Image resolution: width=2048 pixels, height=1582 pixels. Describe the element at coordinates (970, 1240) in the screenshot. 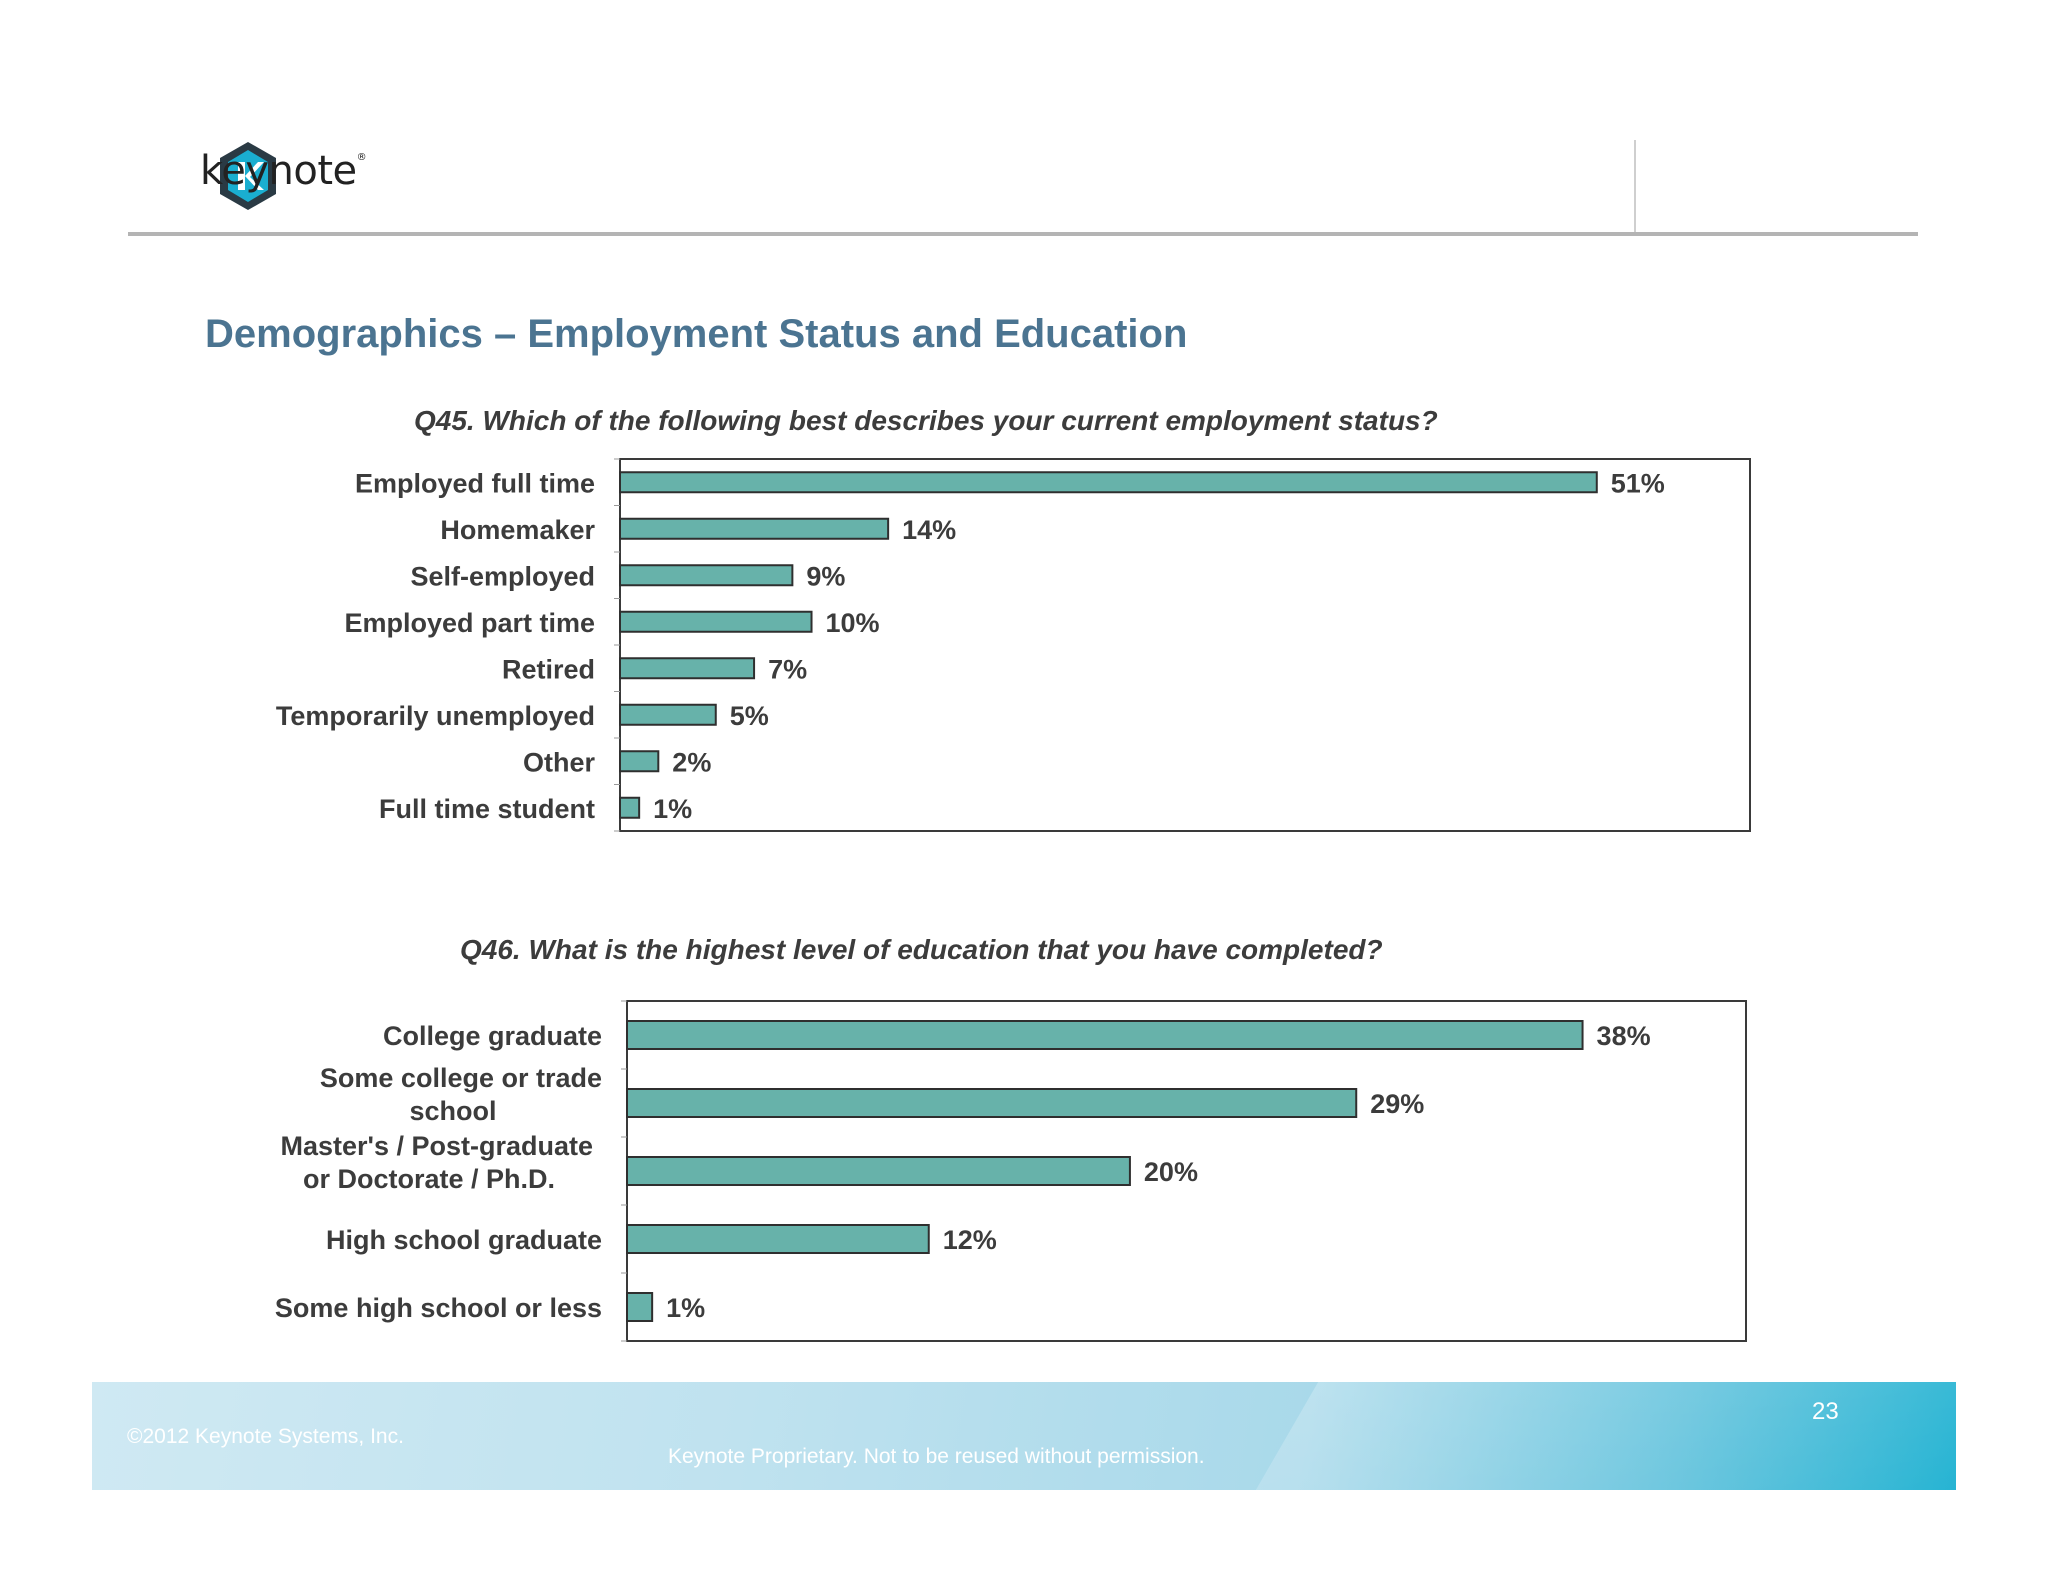

I see `data-label: 12%` at that location.